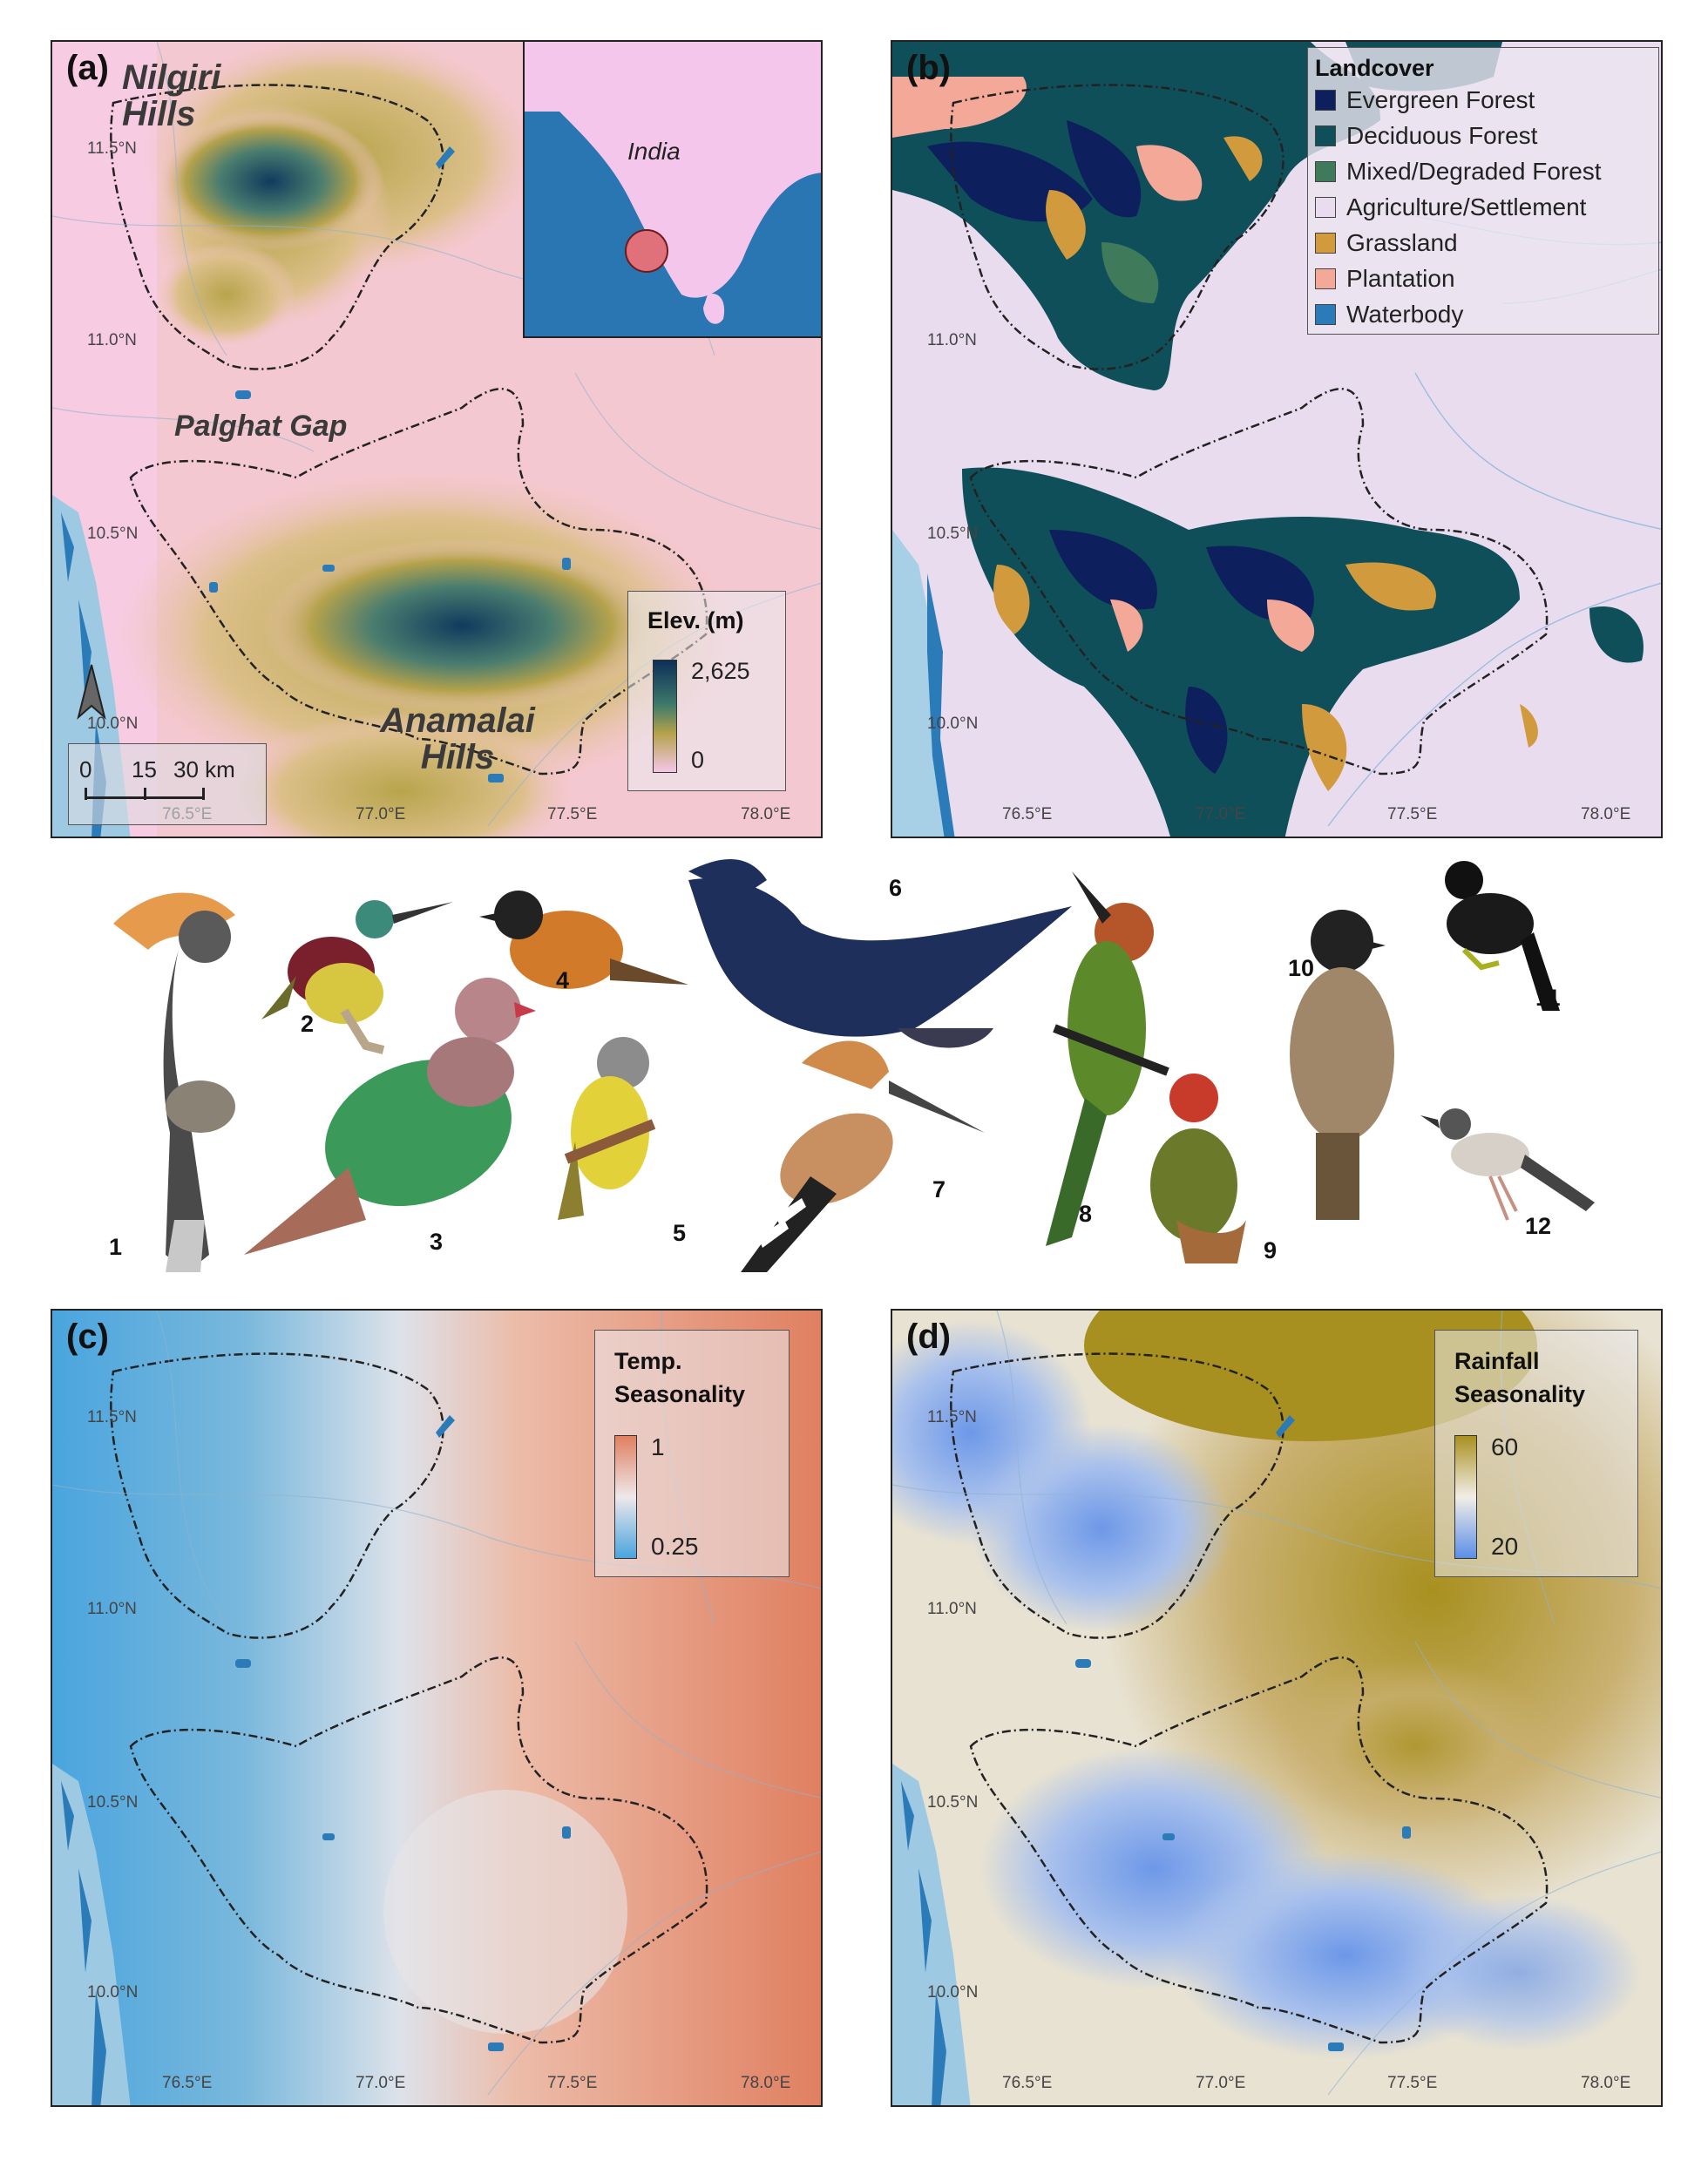  I want to click on landcover-legend-label: Deciduous Forest, so click(1442, 135).